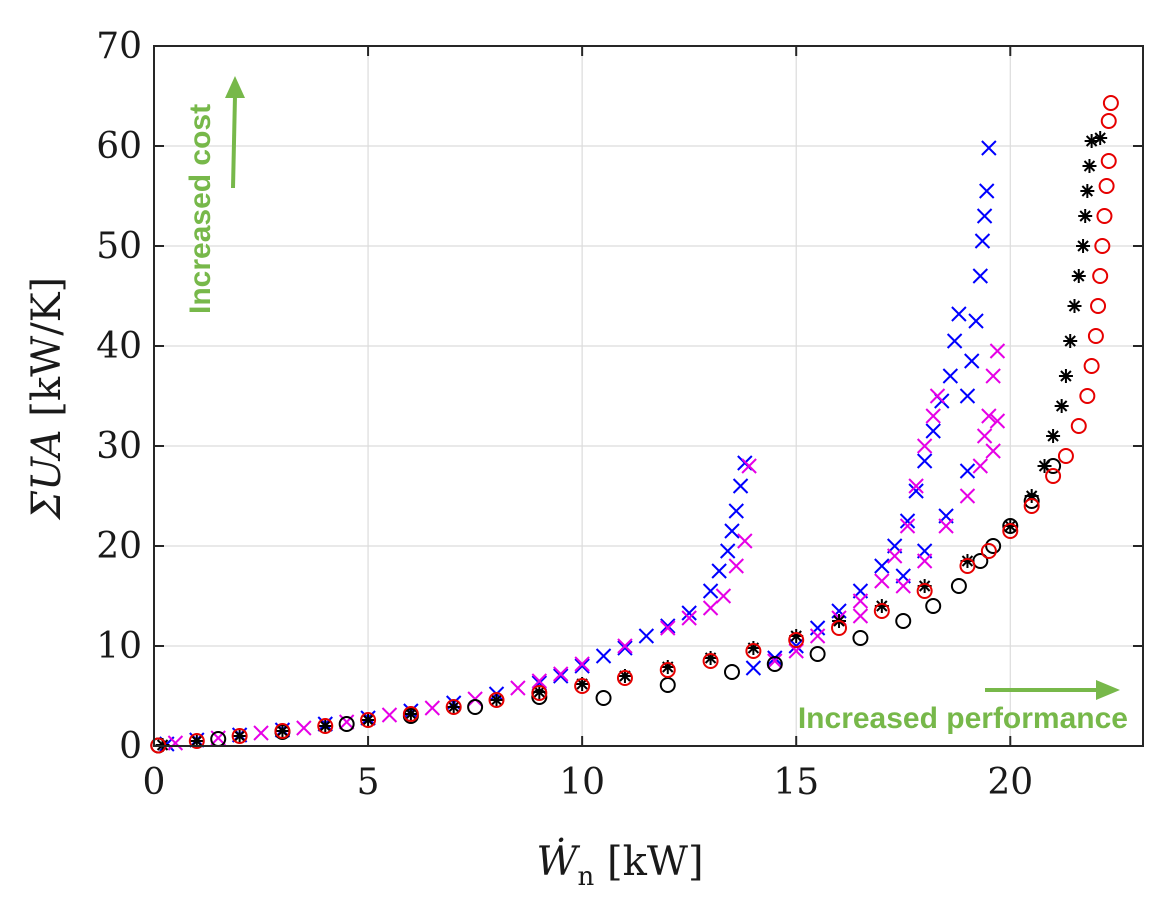 The image size is (1173, 905). What do you see at coordinates (655, 862) in the screenshot?
I see `x-axis-unit: [kW]` at bounding box center [655, 862].